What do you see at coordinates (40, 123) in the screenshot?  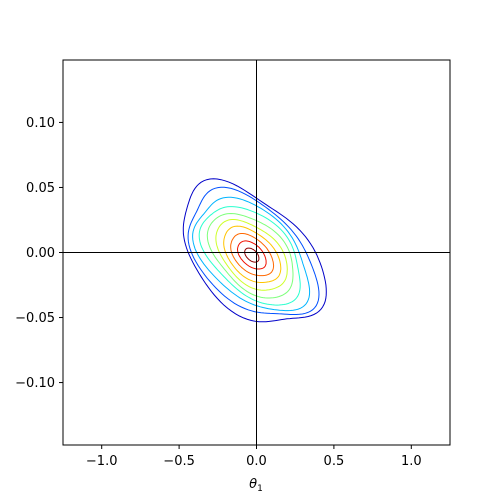 I see `y-tick-label: 0.10` at bounding box center [40, 123].